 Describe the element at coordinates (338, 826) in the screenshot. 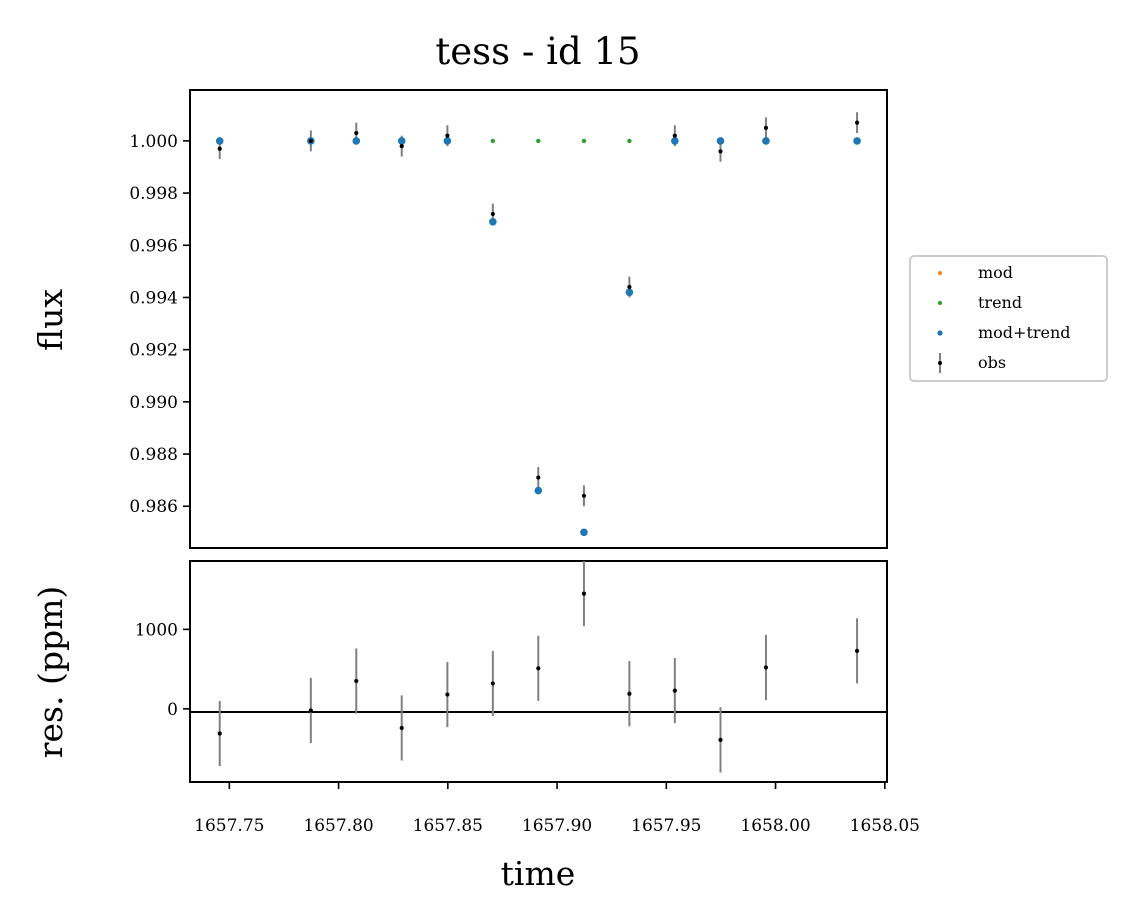

I see `x-tick-label: 1657.80` at that location.